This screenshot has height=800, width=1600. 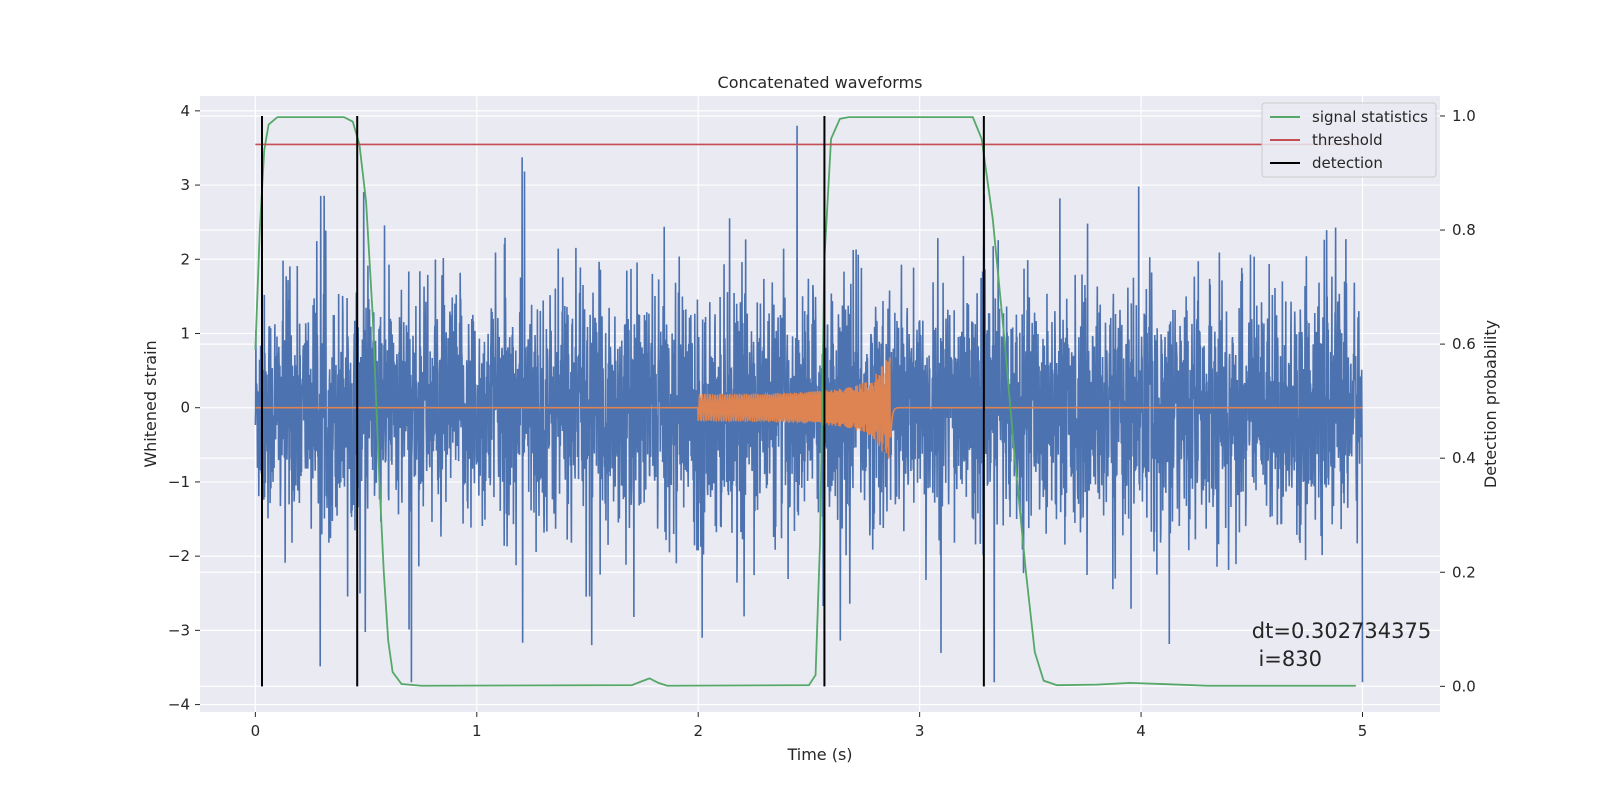 What do you see at coordinates (1464, 458) in the screenshot?
I see `y-right-tick-label: 0.4` at bounding box center [1464, 458].